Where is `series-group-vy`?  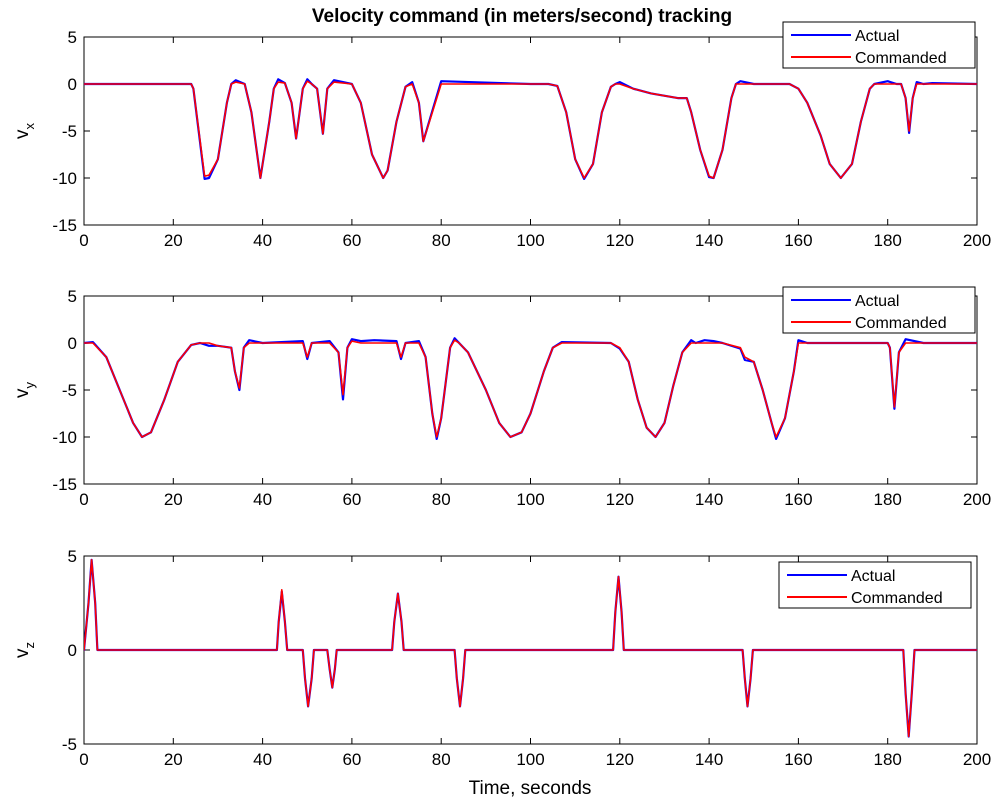
series-group-vy is located at coordinates (530, 388).